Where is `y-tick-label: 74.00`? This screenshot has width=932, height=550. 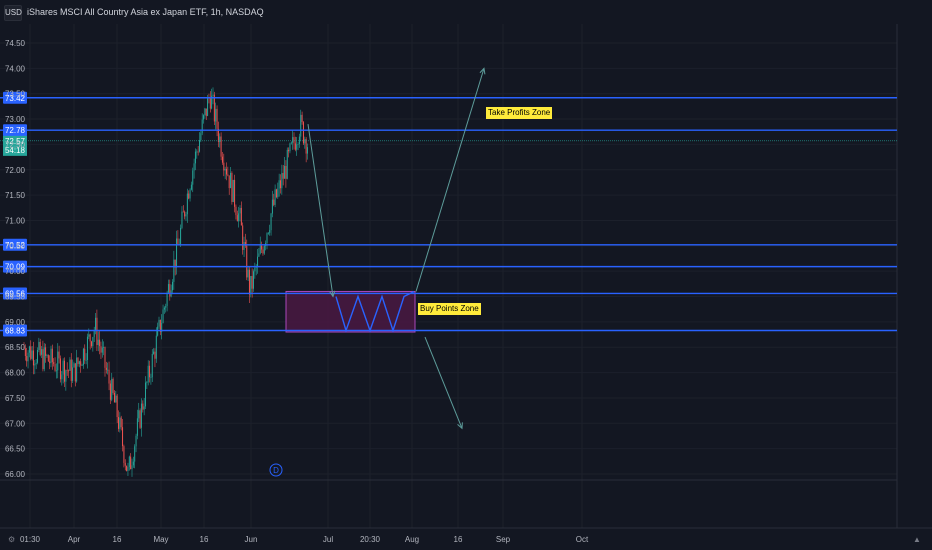 y-tick-label: 74.00 is located at coordinates (15, 68).